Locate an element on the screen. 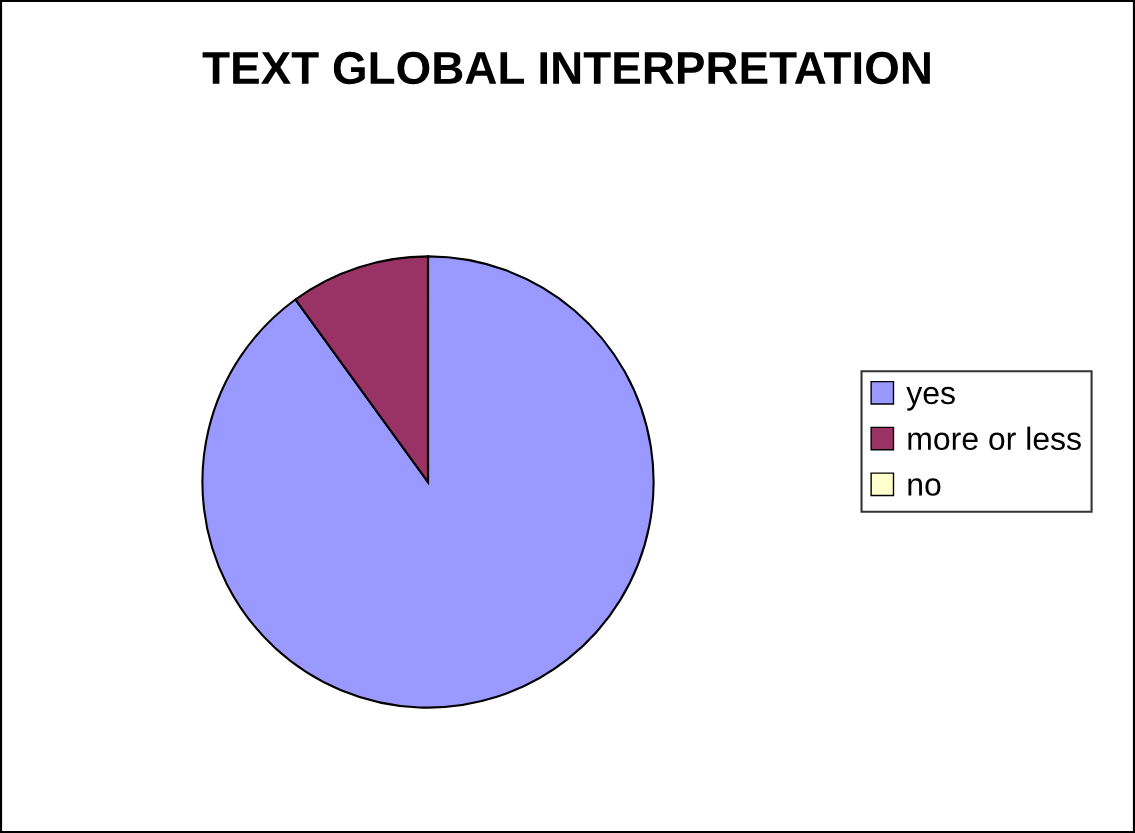 The image size is (1135, 833). legend-label: yes is located at coordinates (930, 398).